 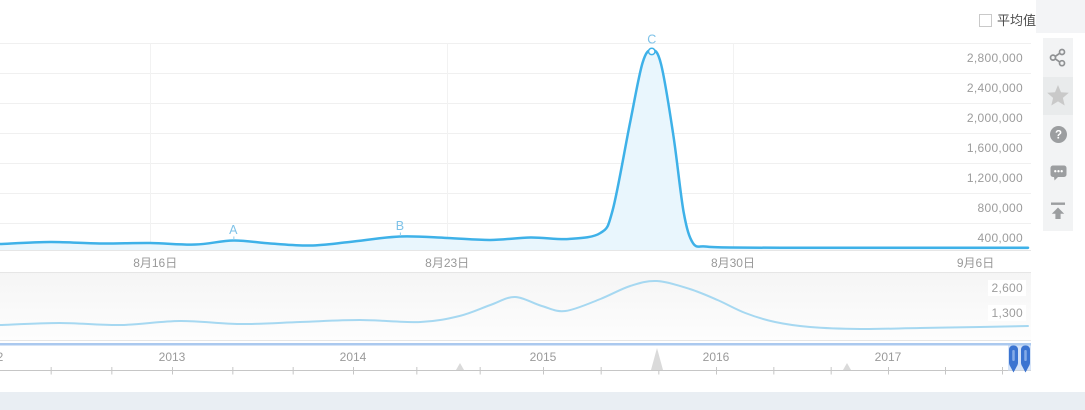 What do you see at coordinates (994, 58) in the screenshot?
I see `main-y-tick-label: 2,800,000` at bounding box center [994, 58].